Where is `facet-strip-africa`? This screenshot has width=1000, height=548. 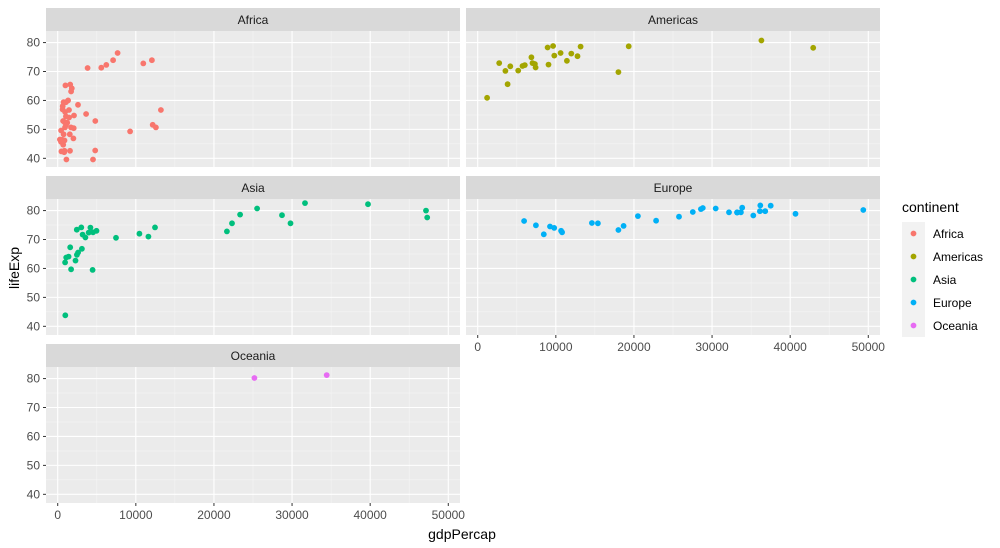
facet-strip-africa is located at coordinates (253, 19).